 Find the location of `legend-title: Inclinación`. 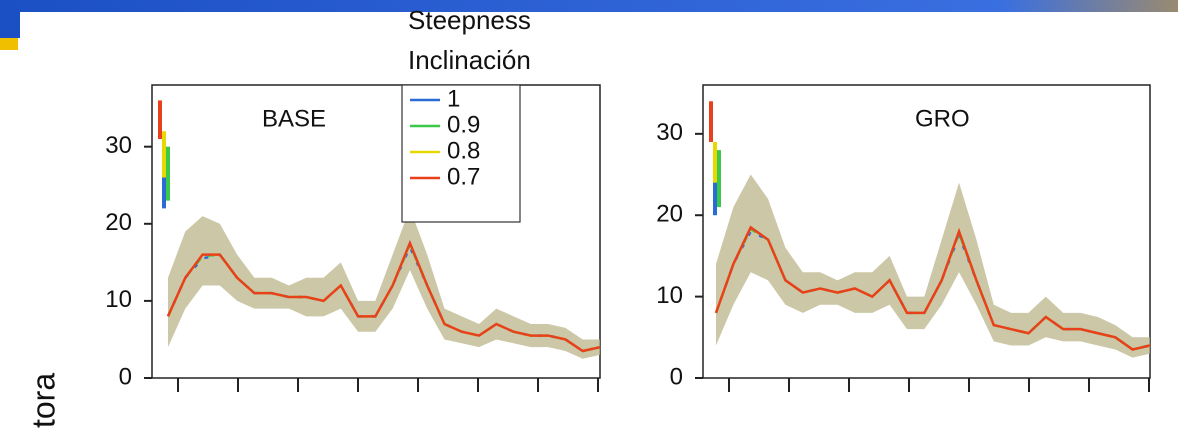

legend-title: Inclinación is located at coordinates (469, 60).